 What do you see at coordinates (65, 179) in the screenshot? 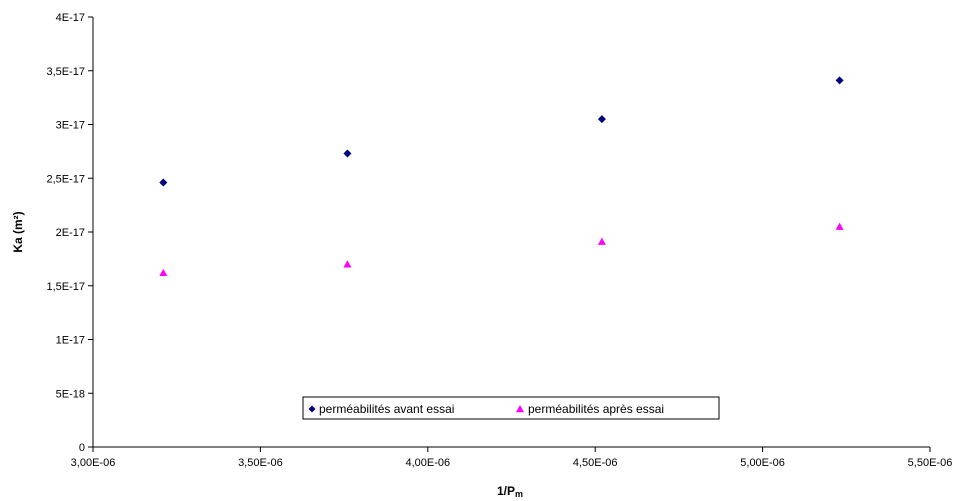
I see `y-tick-label: 2,5E-17` at bounding box center [65, 179].